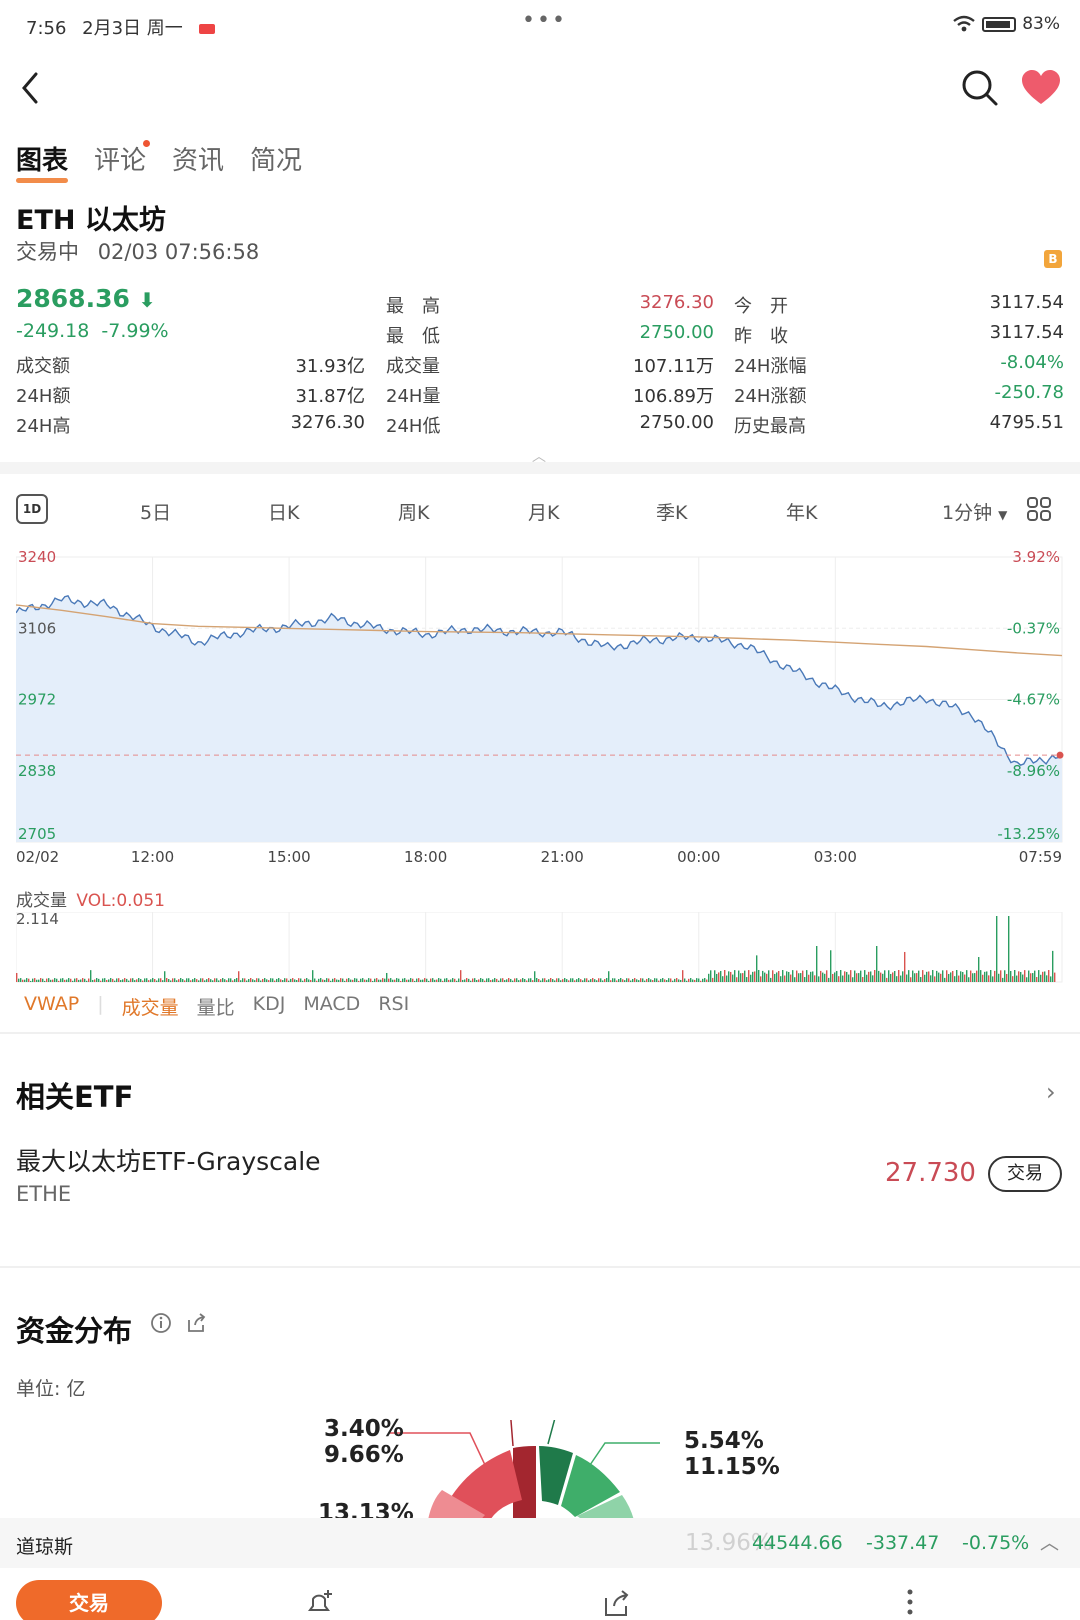 The width and height of the screenshot is (1080, 1620). Describe the element at coordinates (89, 1600) in the screenshot. I see `trade-button: 交易` at that location.